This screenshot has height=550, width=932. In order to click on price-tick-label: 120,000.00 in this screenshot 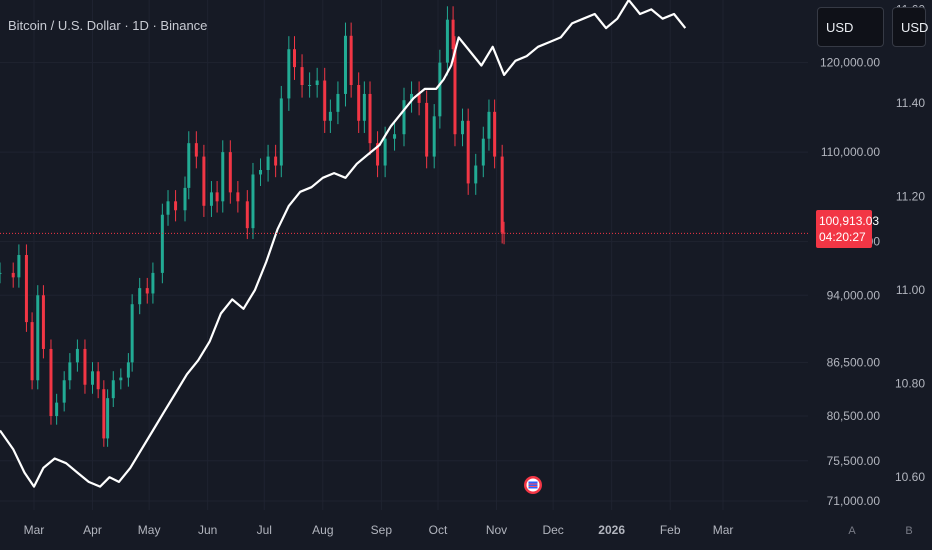, I will do `click(850, 63)`.